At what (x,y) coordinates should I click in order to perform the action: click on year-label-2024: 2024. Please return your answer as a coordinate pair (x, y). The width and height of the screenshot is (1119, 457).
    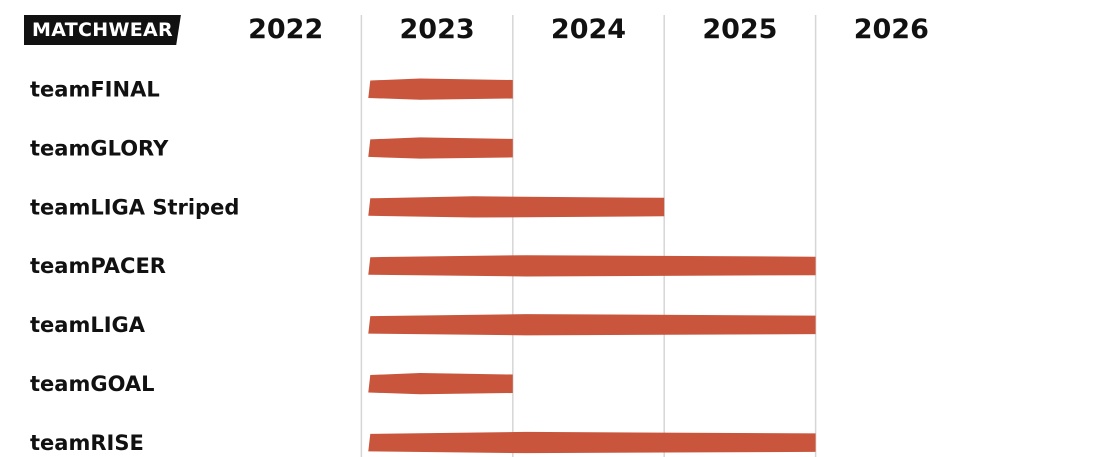
    Looking at the image, I should click on (588, 29).